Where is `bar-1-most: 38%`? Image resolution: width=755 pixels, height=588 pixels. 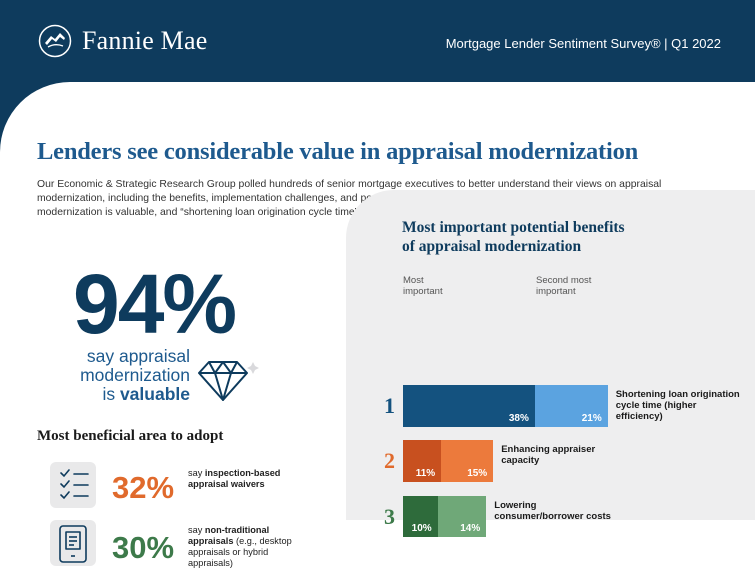
bar-1-most: 38% is located at coordinates (469, 406).